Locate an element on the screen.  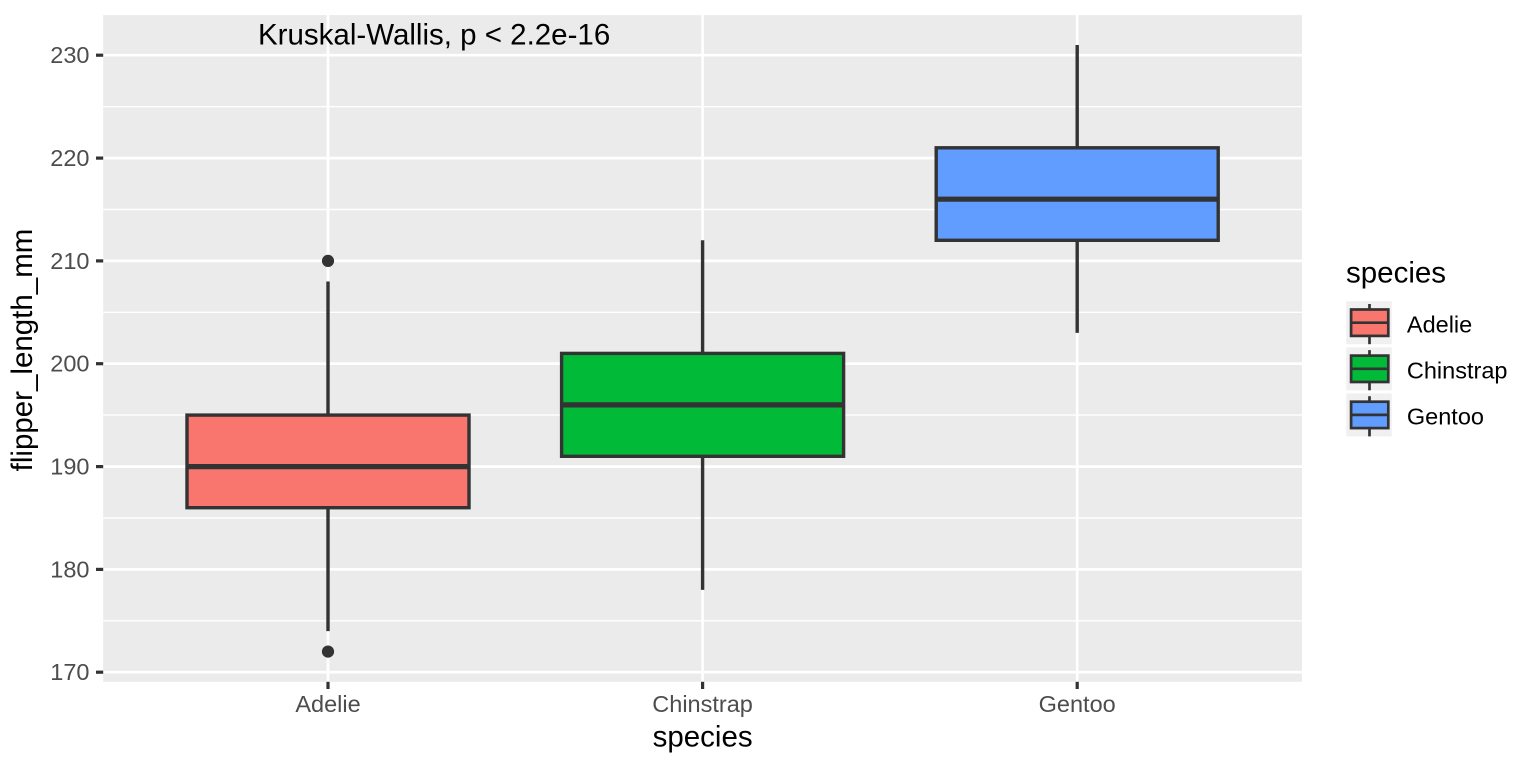
svg-text: 180 is located at coordinates (69, 569).